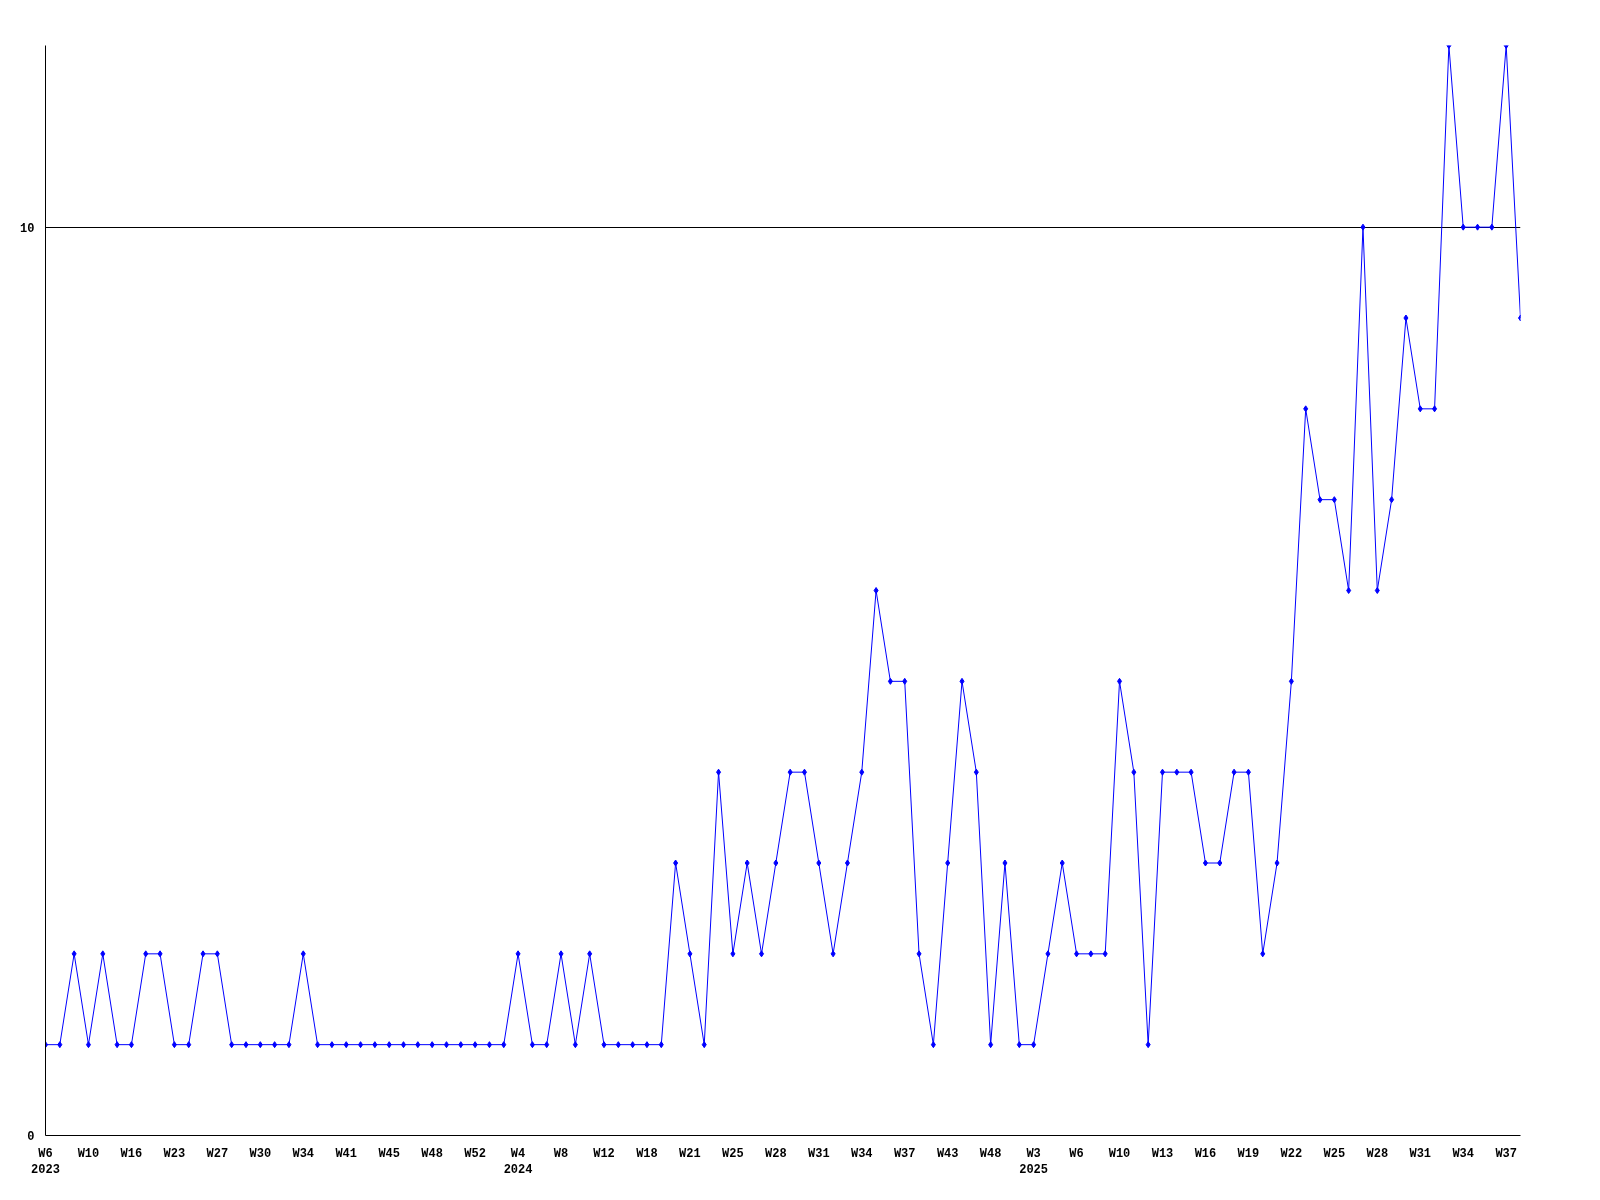 The height and width of the screenshot is (1200, 1600). What do you see at coordinates (260, 1153) in the screenshot?
I see `x-tick-label: W30` at bounding box center [260, 1153].